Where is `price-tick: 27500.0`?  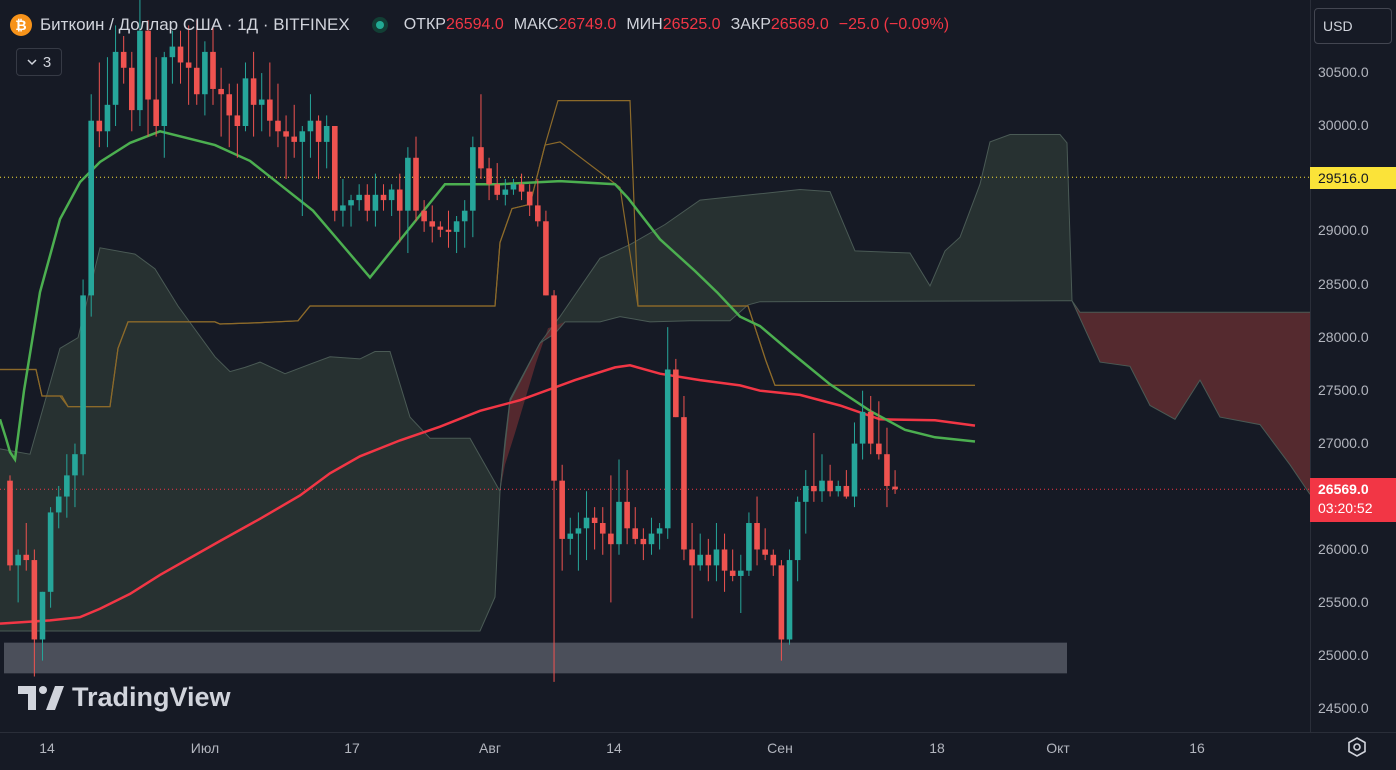
price-tick: 27500.0 is located at coordinates (1343, 390).